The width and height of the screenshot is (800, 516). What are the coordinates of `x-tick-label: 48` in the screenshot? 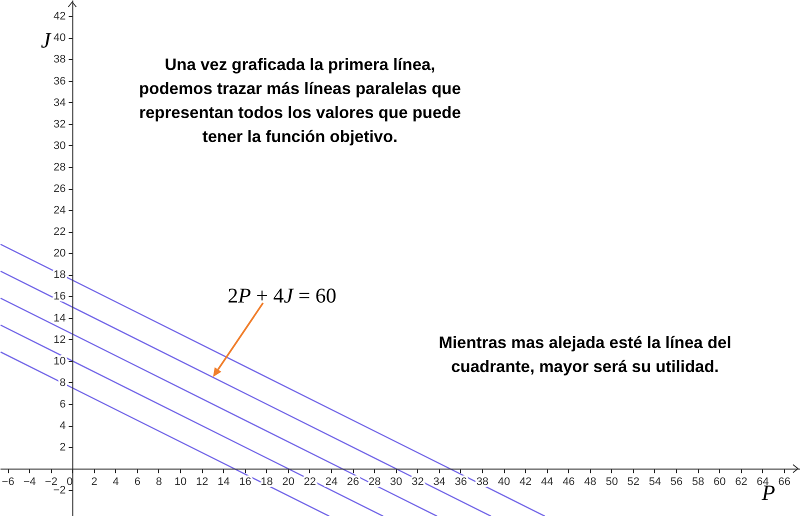 It's located at (590, 482).